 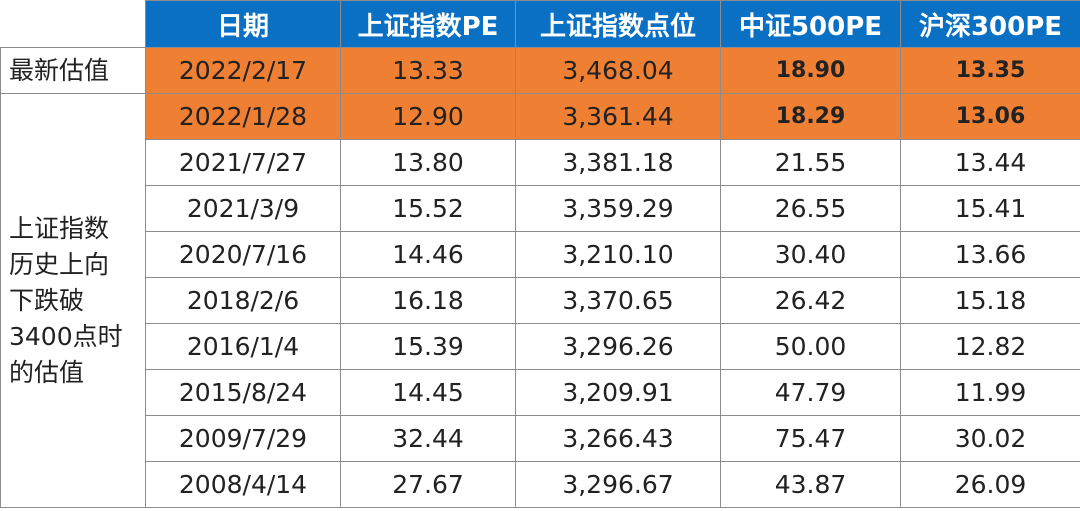 What do you see at coordinates (618, 392) in the screenshot?
I see `table-cell: 3,209.91` at bounding box center [618, 392].